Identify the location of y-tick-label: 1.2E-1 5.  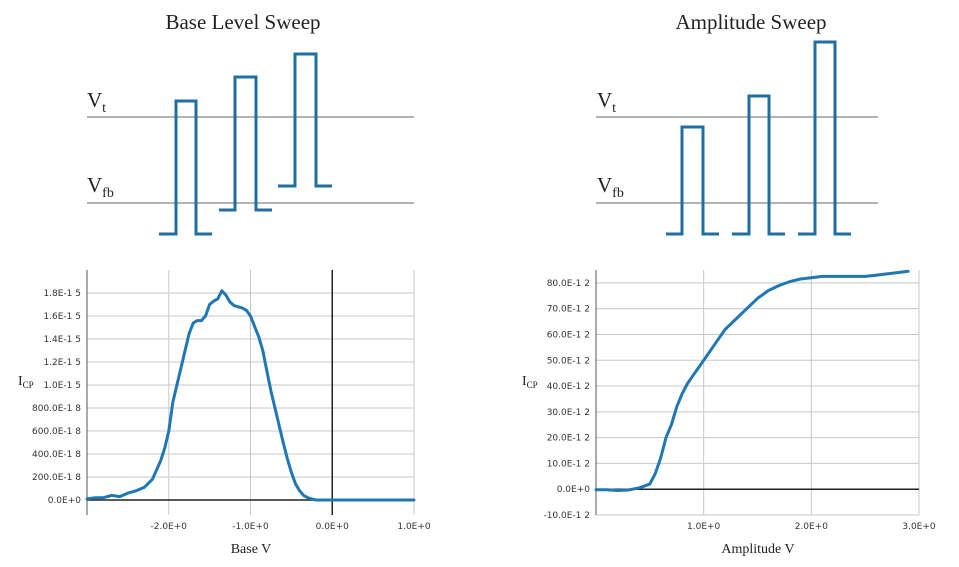
(62, 363).